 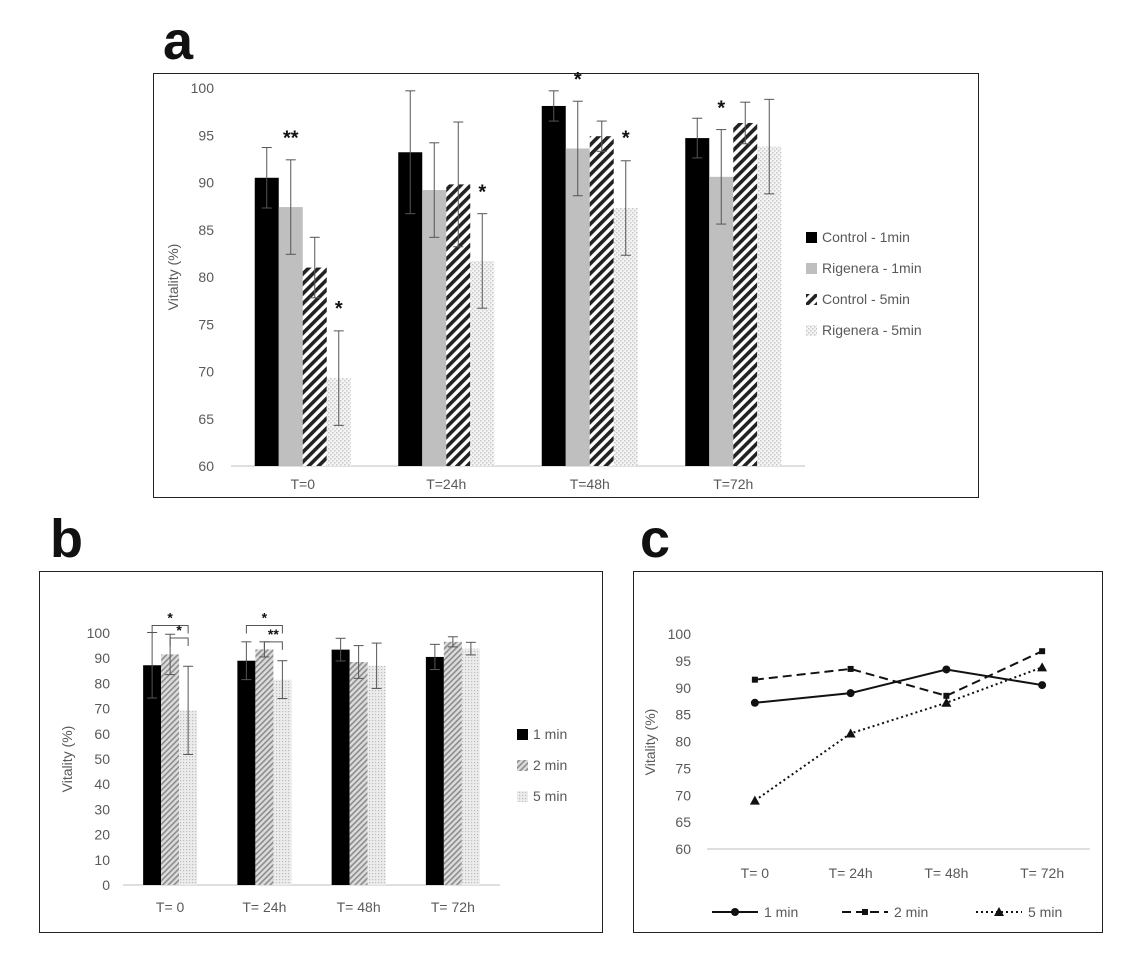 What do you see at coordinates (1045, 912) in the screenshot?
I see `chart-c-legend-label-2: 5 min` at bounding box center [1045, 912].